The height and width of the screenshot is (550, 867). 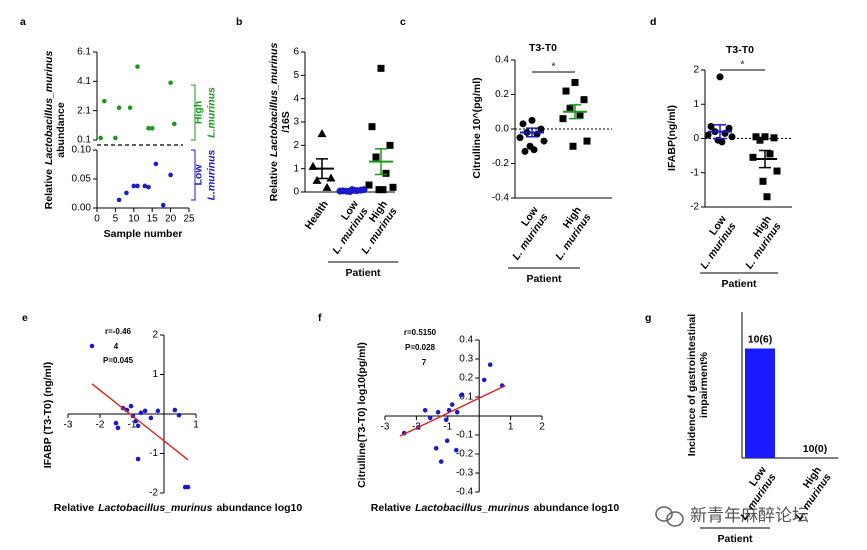 I want to click on label-line: impairment%, so click(x=704, y=384).